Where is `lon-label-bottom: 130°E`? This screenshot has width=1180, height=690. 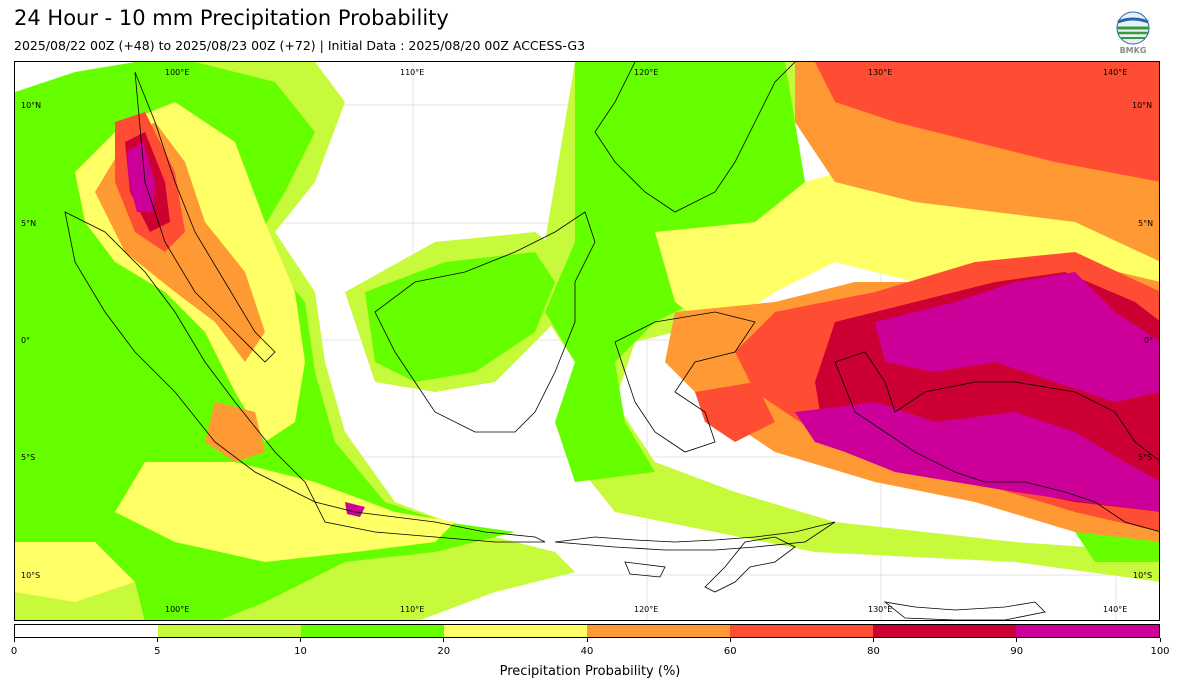
lon-label-bottom: 130°E is located at coordinates (880, 609).